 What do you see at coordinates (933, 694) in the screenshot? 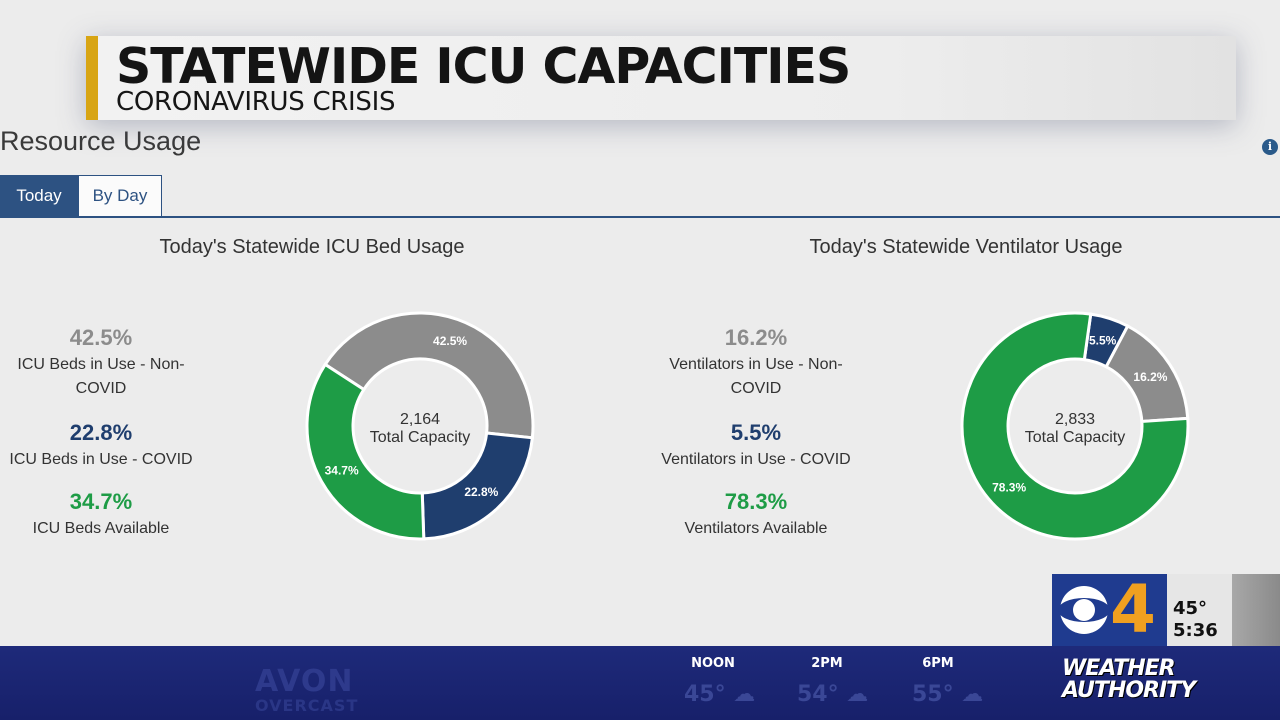
I see `forecast-temp-value: 55°` at bounding box center [933, 694].